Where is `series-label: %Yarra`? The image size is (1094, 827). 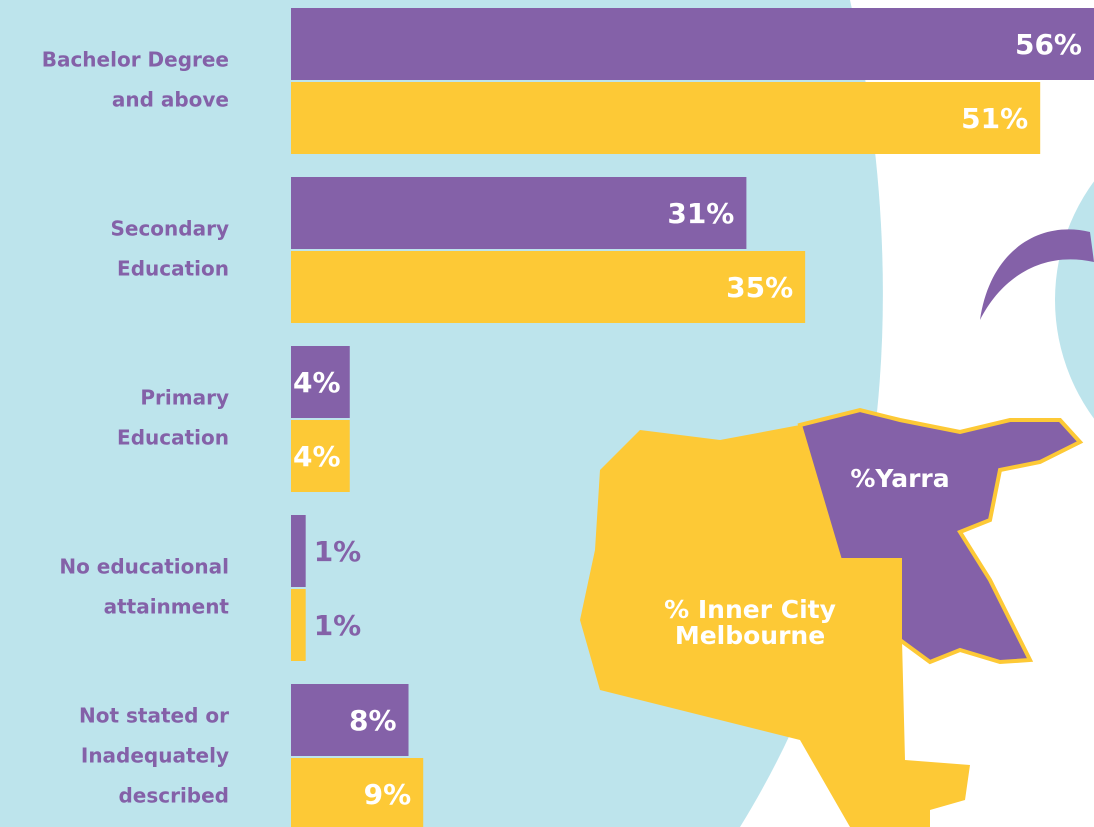 series-label: %Yarra is located at coordinates (900, 478).